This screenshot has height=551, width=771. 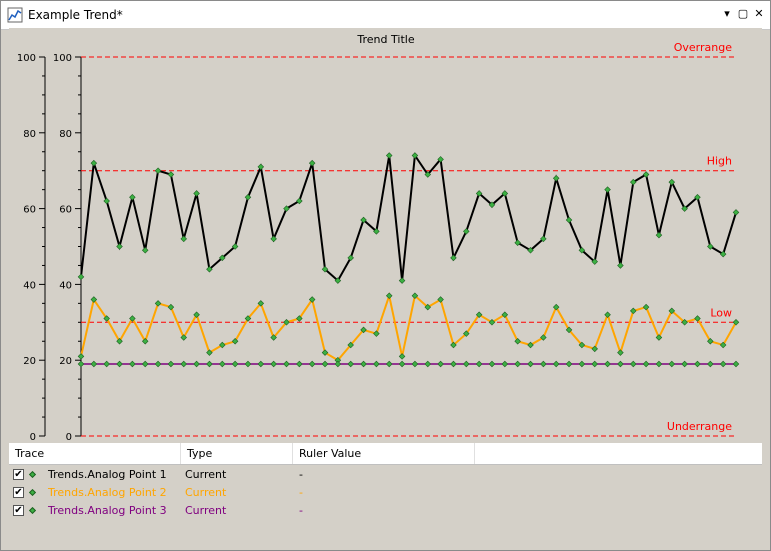 What do you see at coordinates (95, 453) in the screenshot?
I see `header-trace: Trace` at bounding box center [95, 453].